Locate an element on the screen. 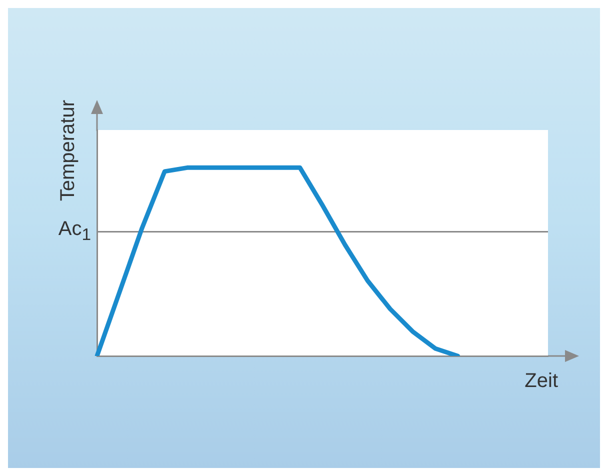 Image resolution: width=608 pixels, height=471 pixels. y-axis-title: Temperatur is located at coordinates (68, 151).